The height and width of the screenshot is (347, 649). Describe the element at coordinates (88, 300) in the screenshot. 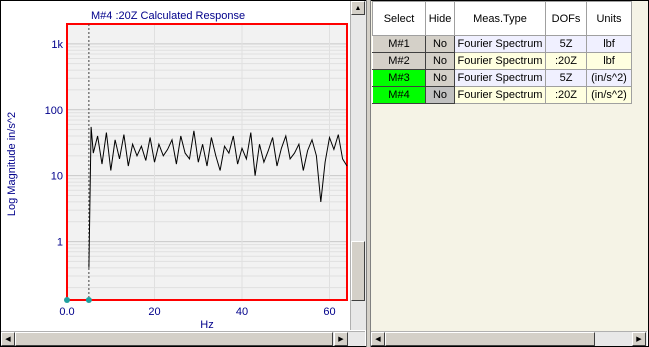

I see `cursor-marker` at that location.